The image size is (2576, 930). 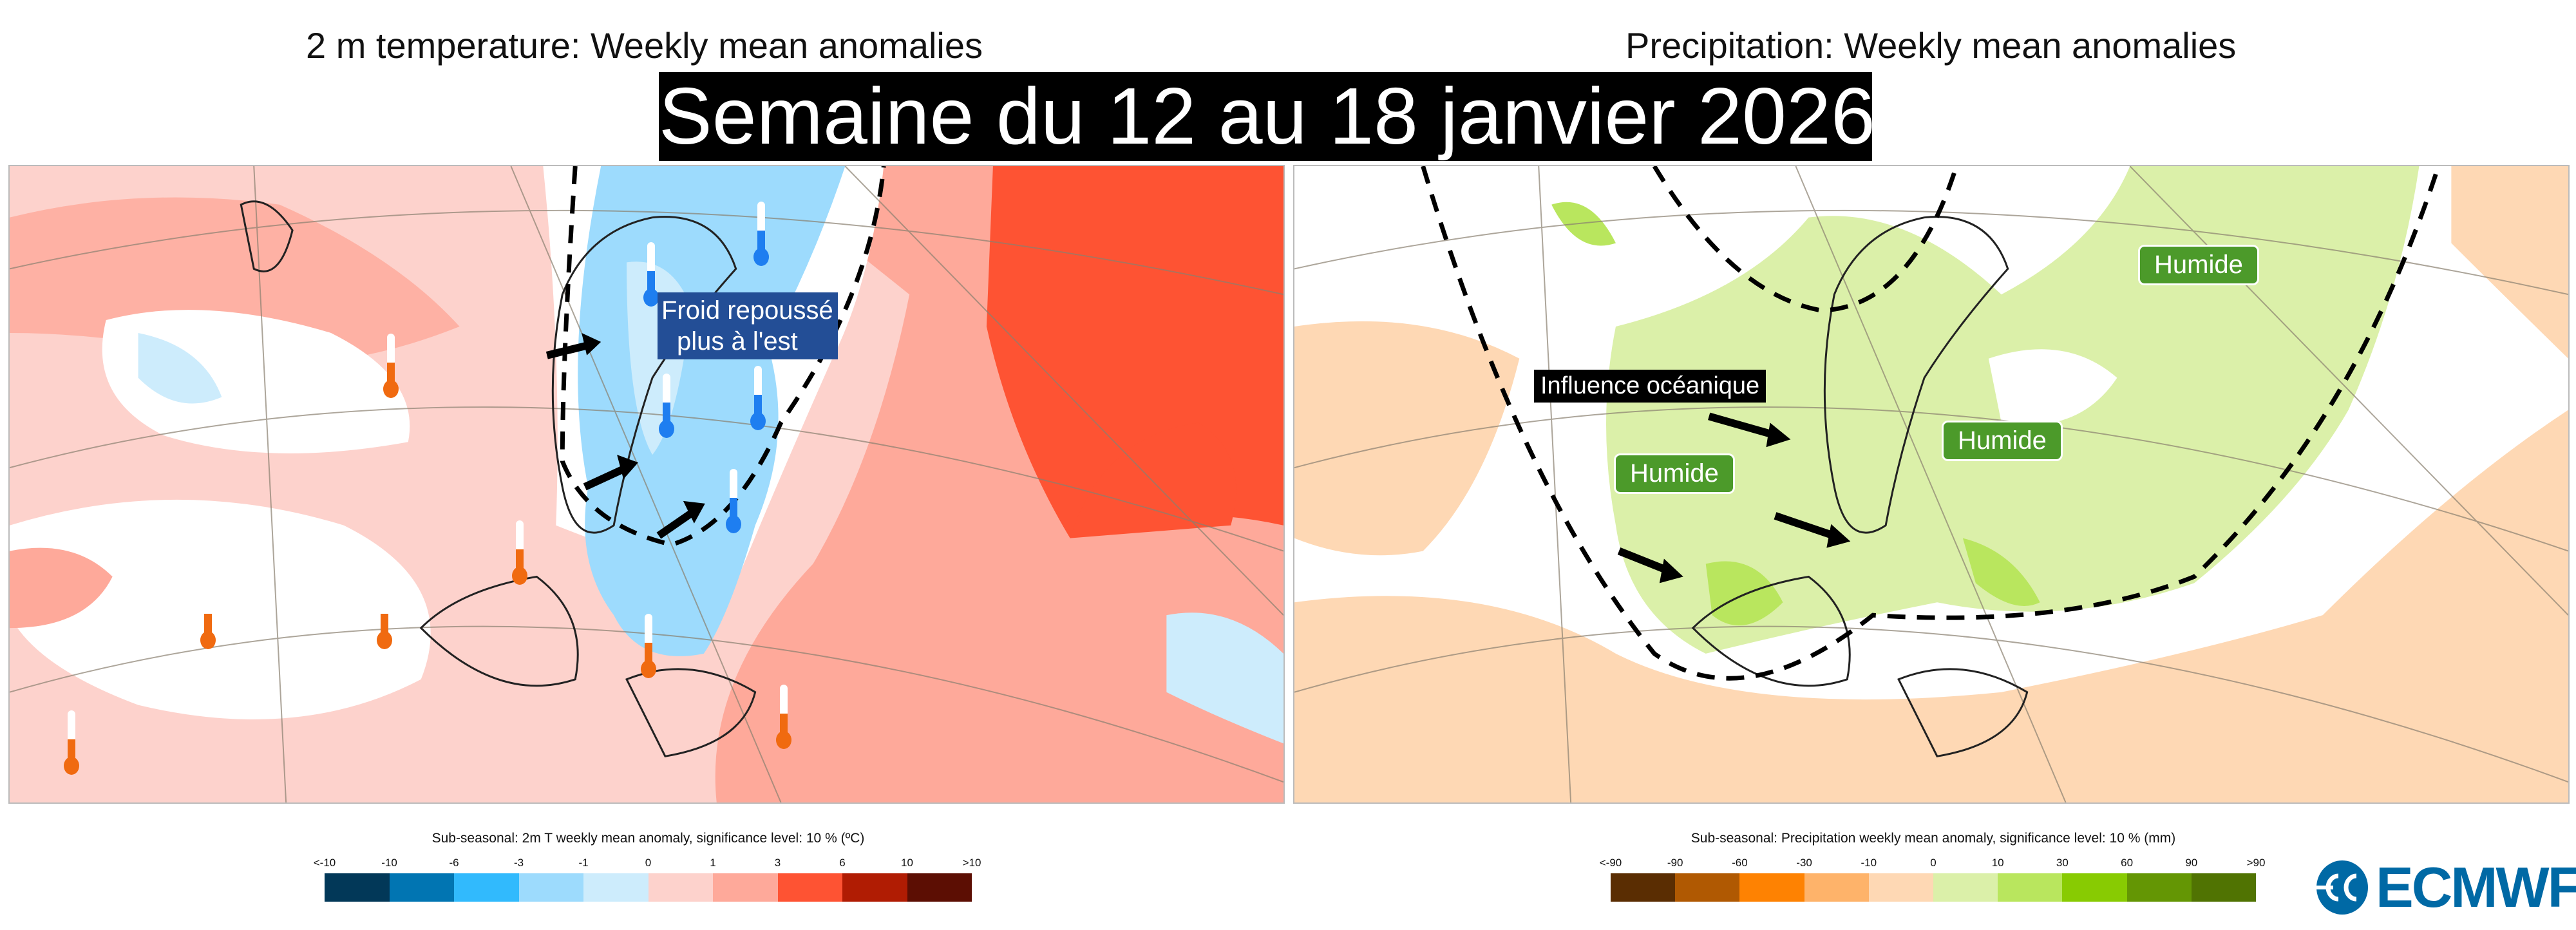 I want to click on colorbar-tick-label: 60, so click(x=2127, y=863).